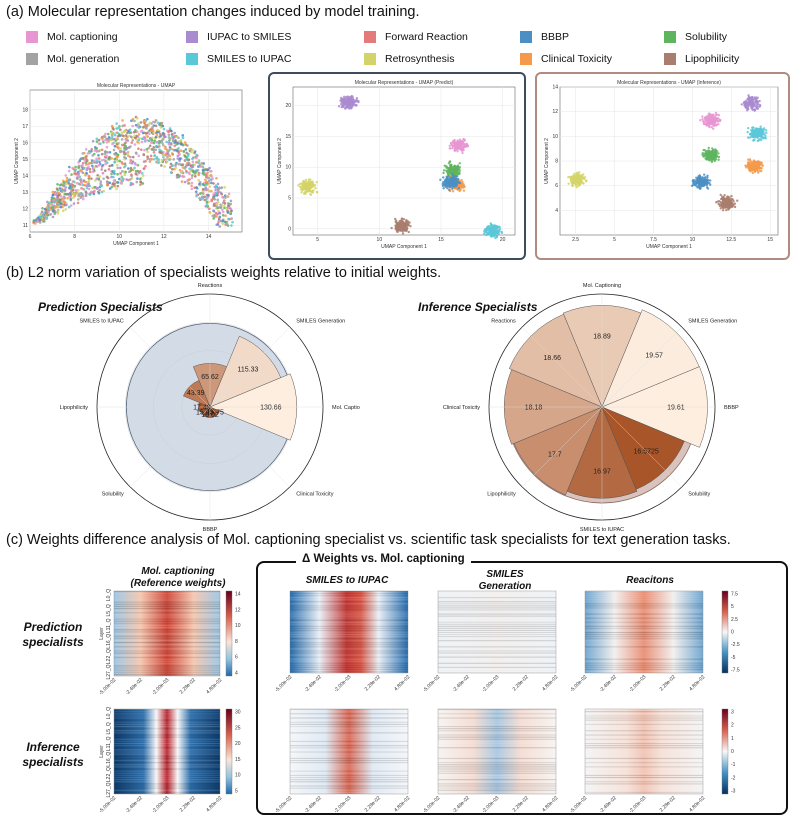 The image size is (793, 820). I want to click on heatmap-x-tick: -2.00e-03, so click(638, 805).